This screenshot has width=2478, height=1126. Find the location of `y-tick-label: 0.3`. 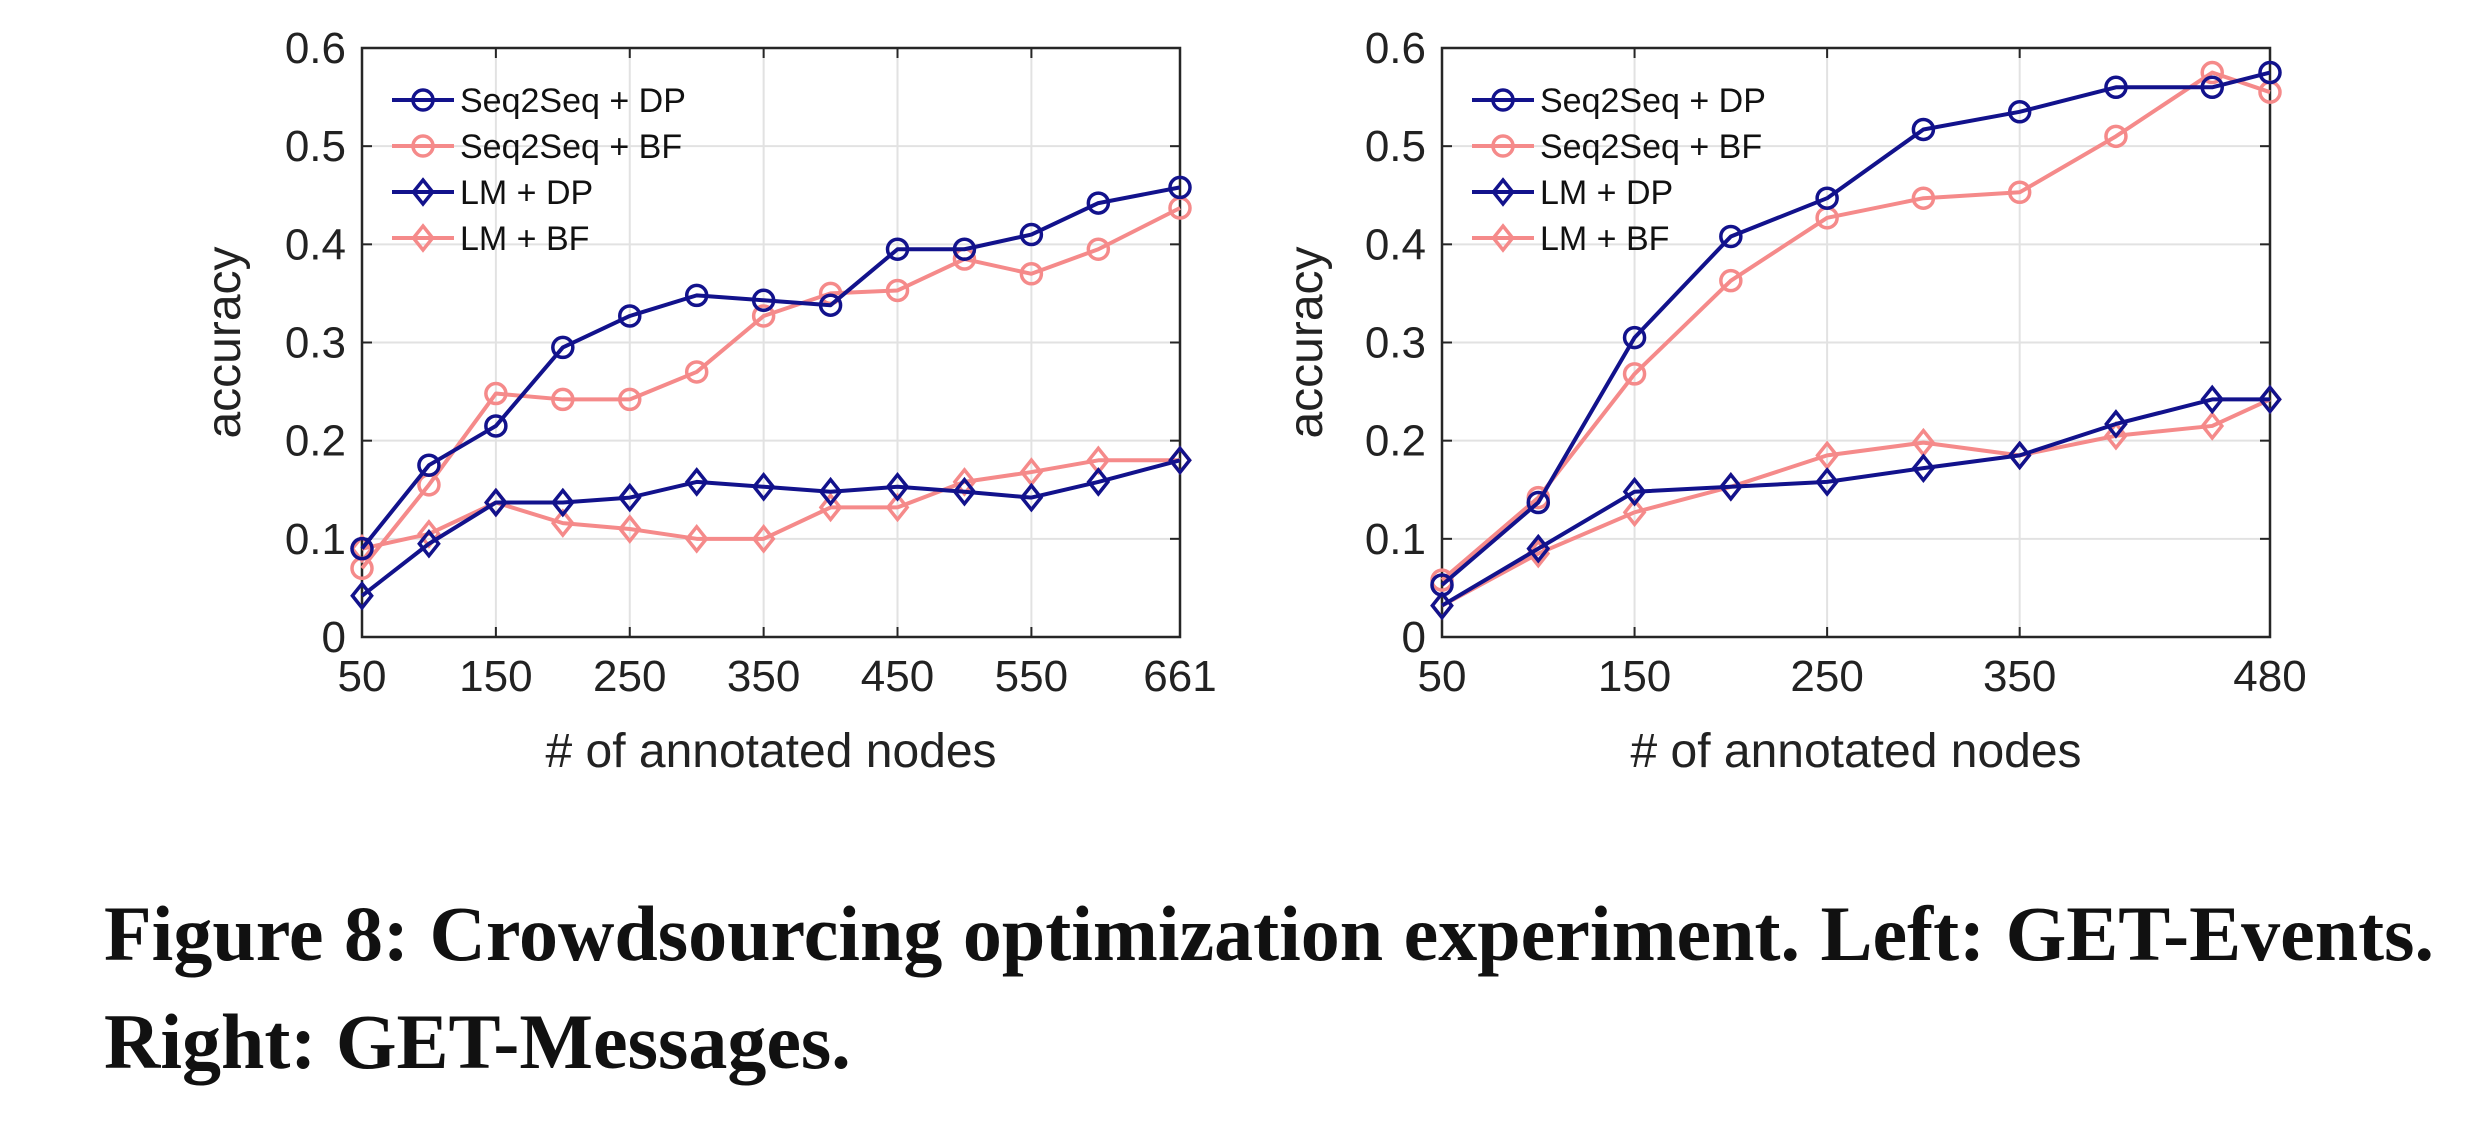

y-tick-label: 0.3 is located at coordinates (315, 343).